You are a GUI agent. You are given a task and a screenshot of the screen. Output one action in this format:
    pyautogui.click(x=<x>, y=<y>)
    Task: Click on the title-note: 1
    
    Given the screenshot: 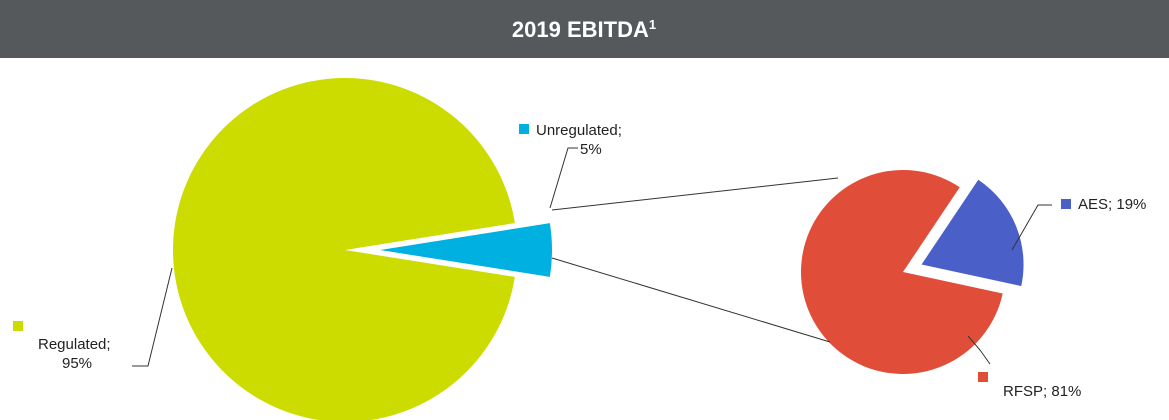 What is the action you would take?
    pyautogui.click(x=652, y=24)
    